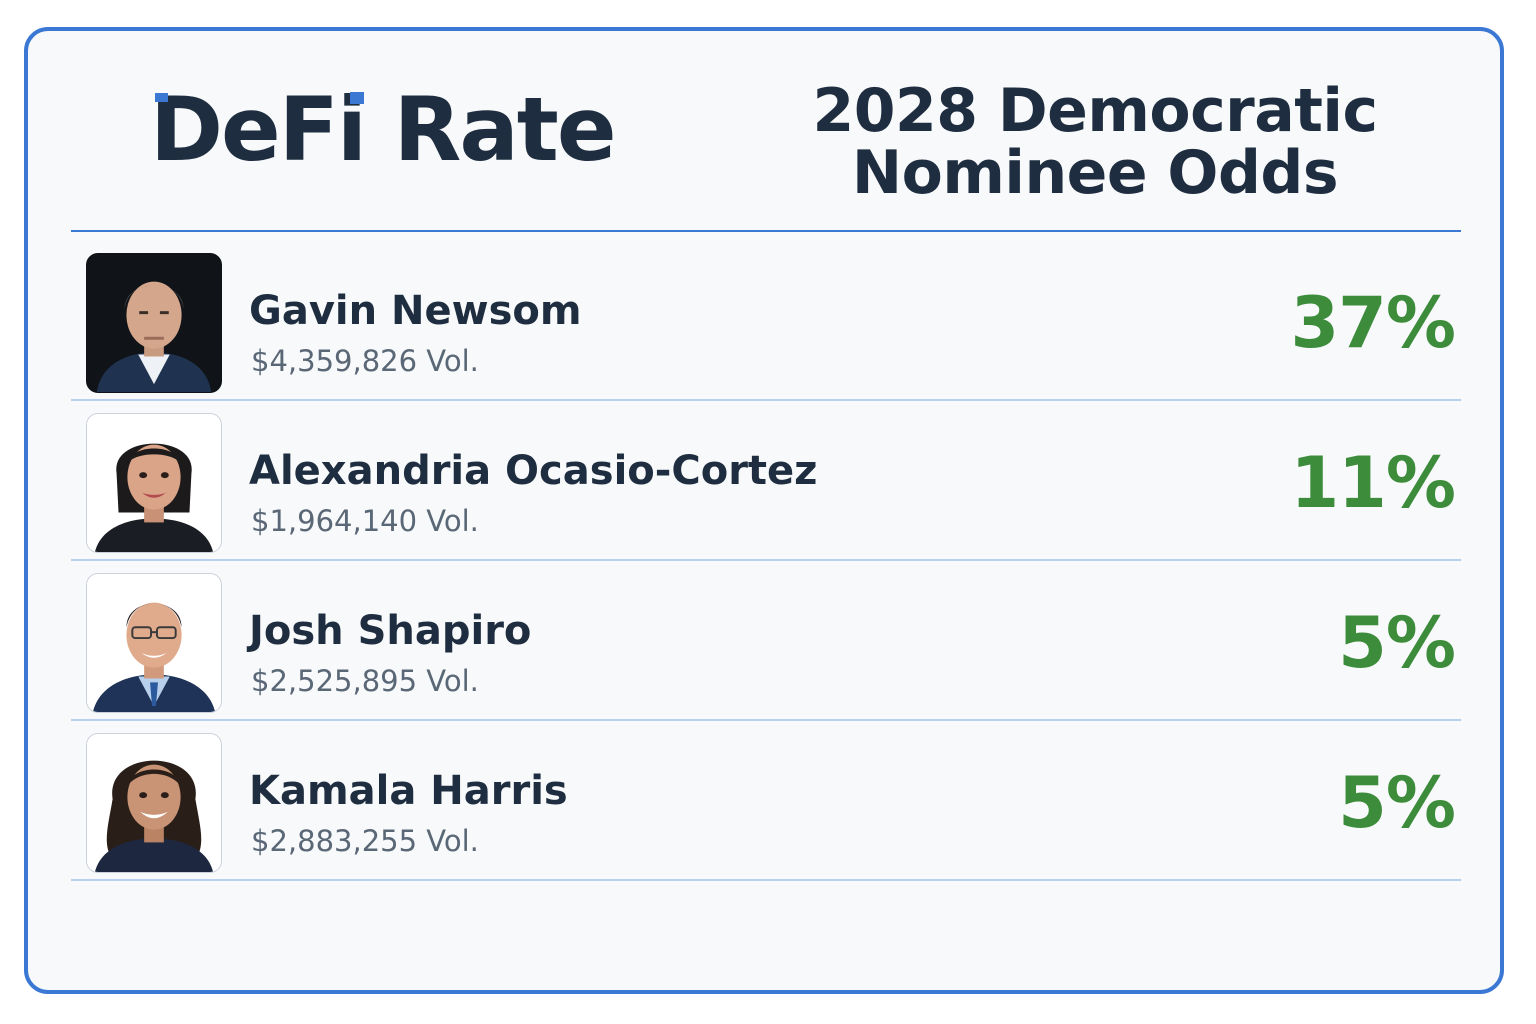 Image resolution: width=1536 pixels, height=1024 pixels. I want to click on logo-accent-mark, so click(161, 97).